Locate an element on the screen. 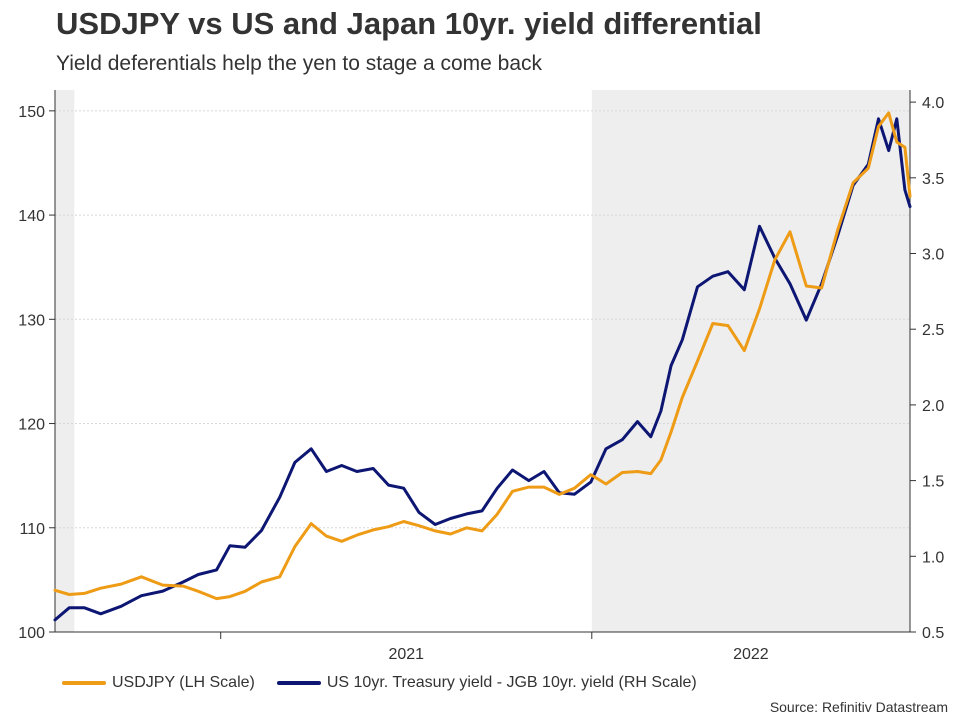 The width and height of the screenshot is (960, 720). left-tick-label-140: 140 is located at coordinates (31, 216).